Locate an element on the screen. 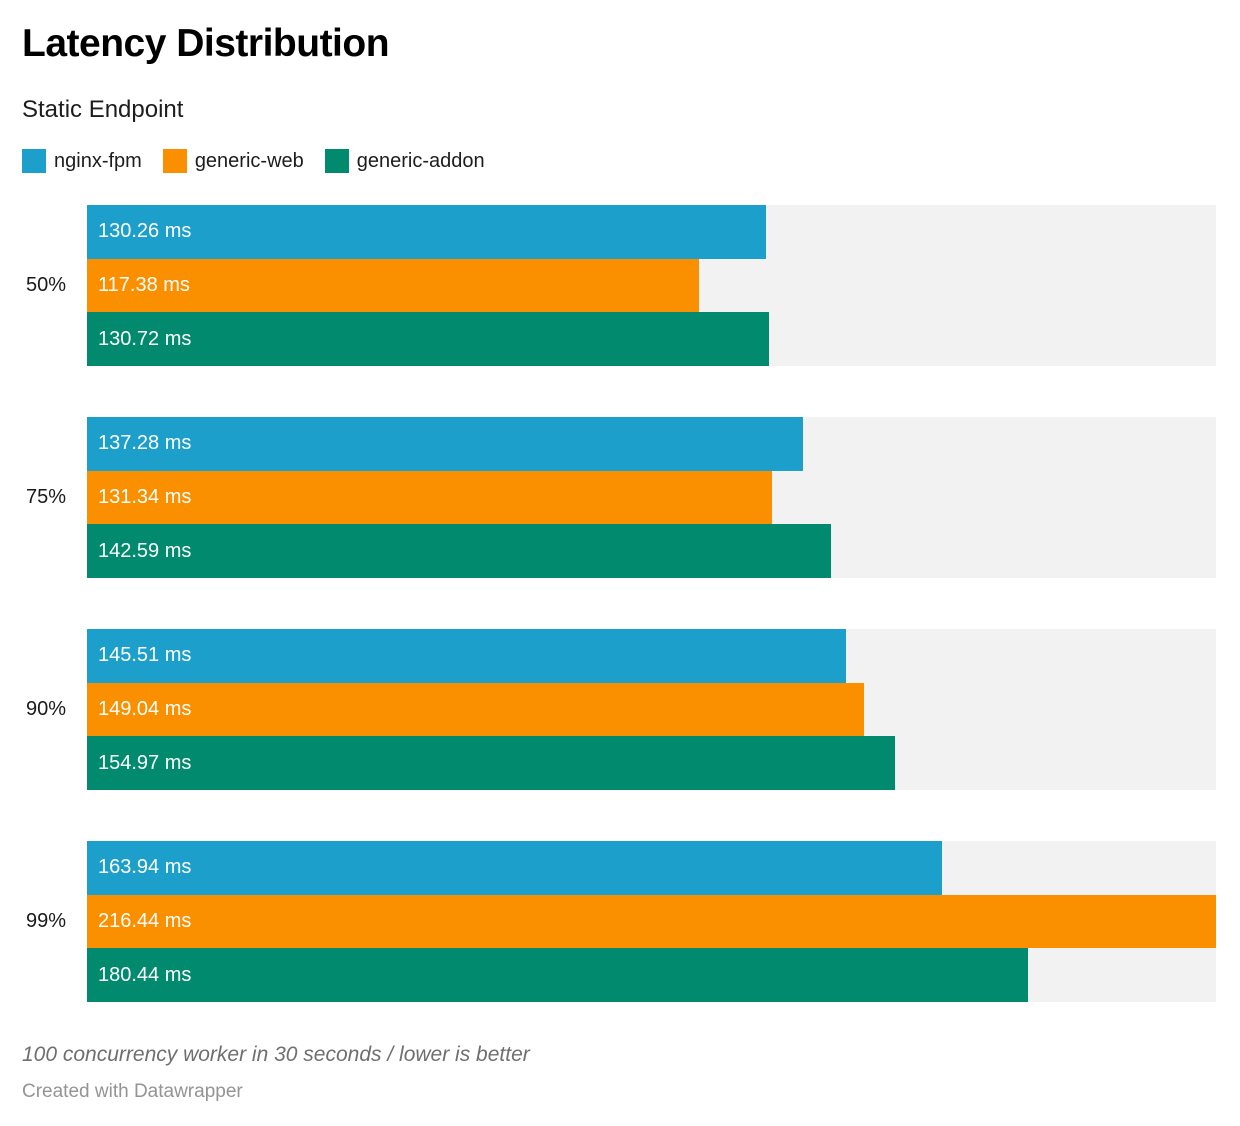 This screenshot has height=1126, width=1240. legend: nginx-fpm generic-web generic-addon is located at coordinates (619, 161).